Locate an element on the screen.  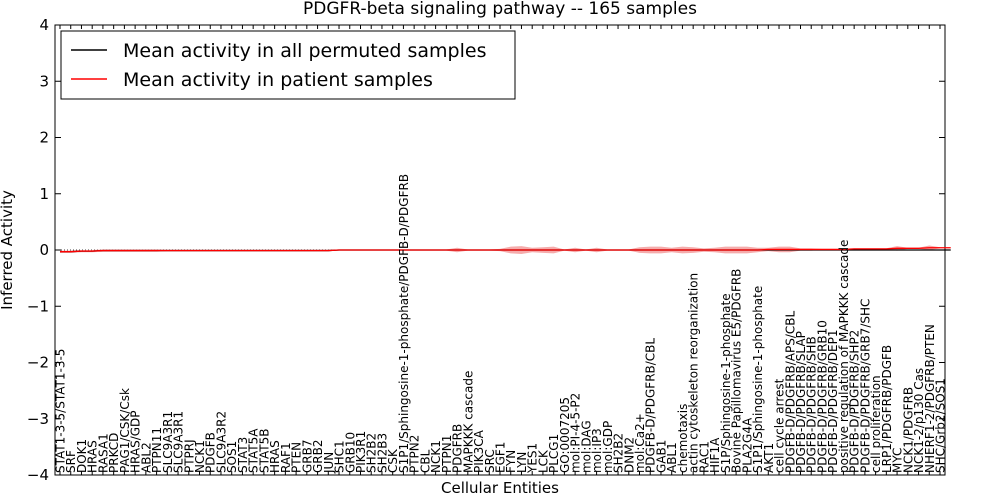
x-tick-label: actin cytoskeleton reorganization is located at coordinates (694, 373).